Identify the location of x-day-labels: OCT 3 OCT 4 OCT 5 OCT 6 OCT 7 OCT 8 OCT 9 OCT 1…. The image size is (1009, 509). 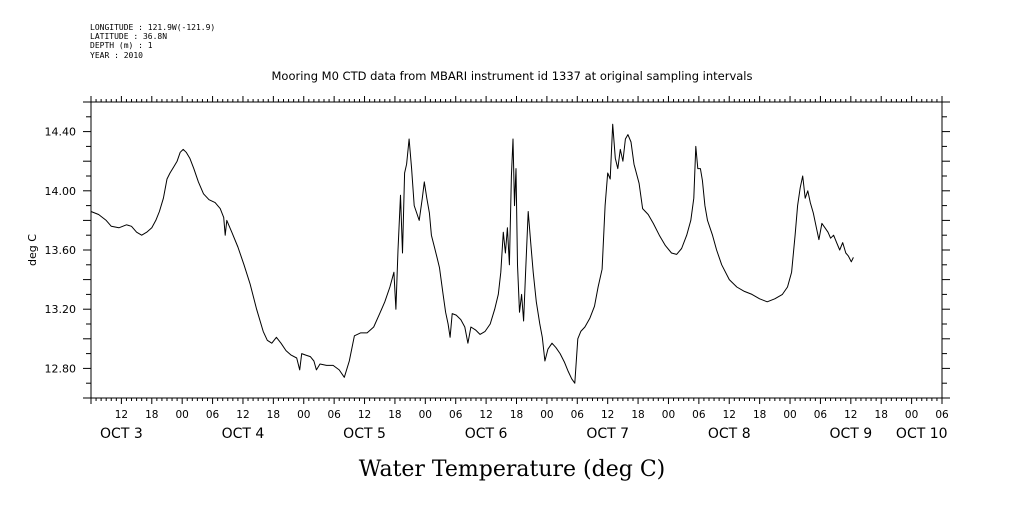
(524, 434).